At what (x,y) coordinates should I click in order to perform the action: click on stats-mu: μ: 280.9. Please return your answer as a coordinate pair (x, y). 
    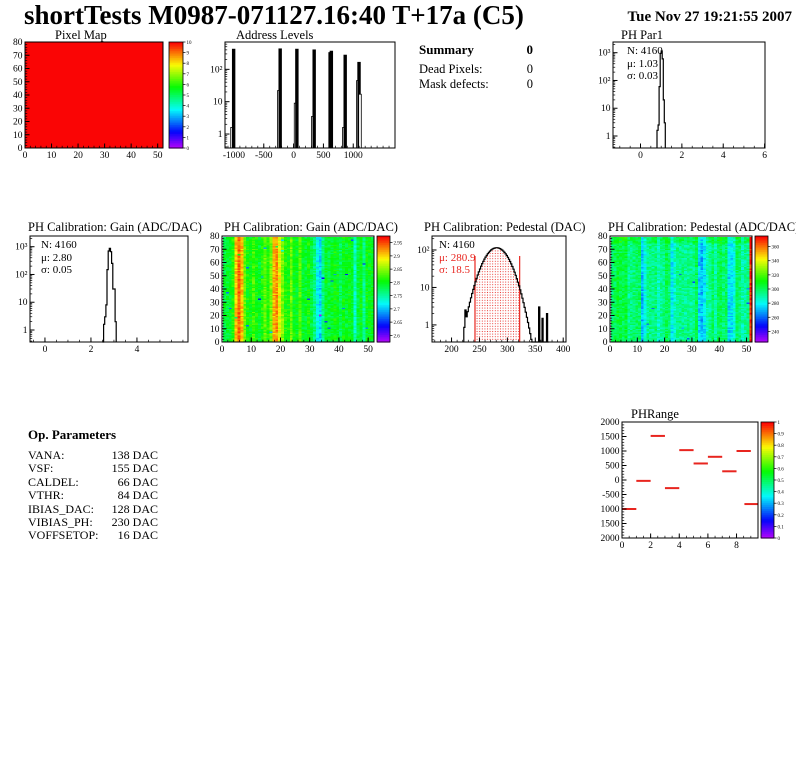
    Looking at the image, I should click on (457, 257).